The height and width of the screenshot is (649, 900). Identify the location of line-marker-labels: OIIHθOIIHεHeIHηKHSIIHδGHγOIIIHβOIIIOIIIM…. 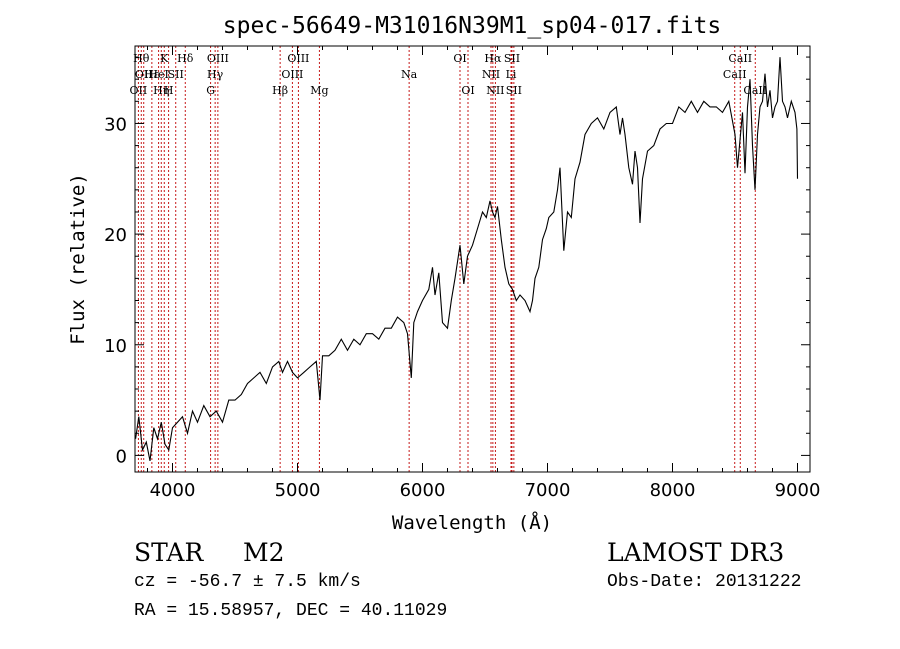
(449, 74).